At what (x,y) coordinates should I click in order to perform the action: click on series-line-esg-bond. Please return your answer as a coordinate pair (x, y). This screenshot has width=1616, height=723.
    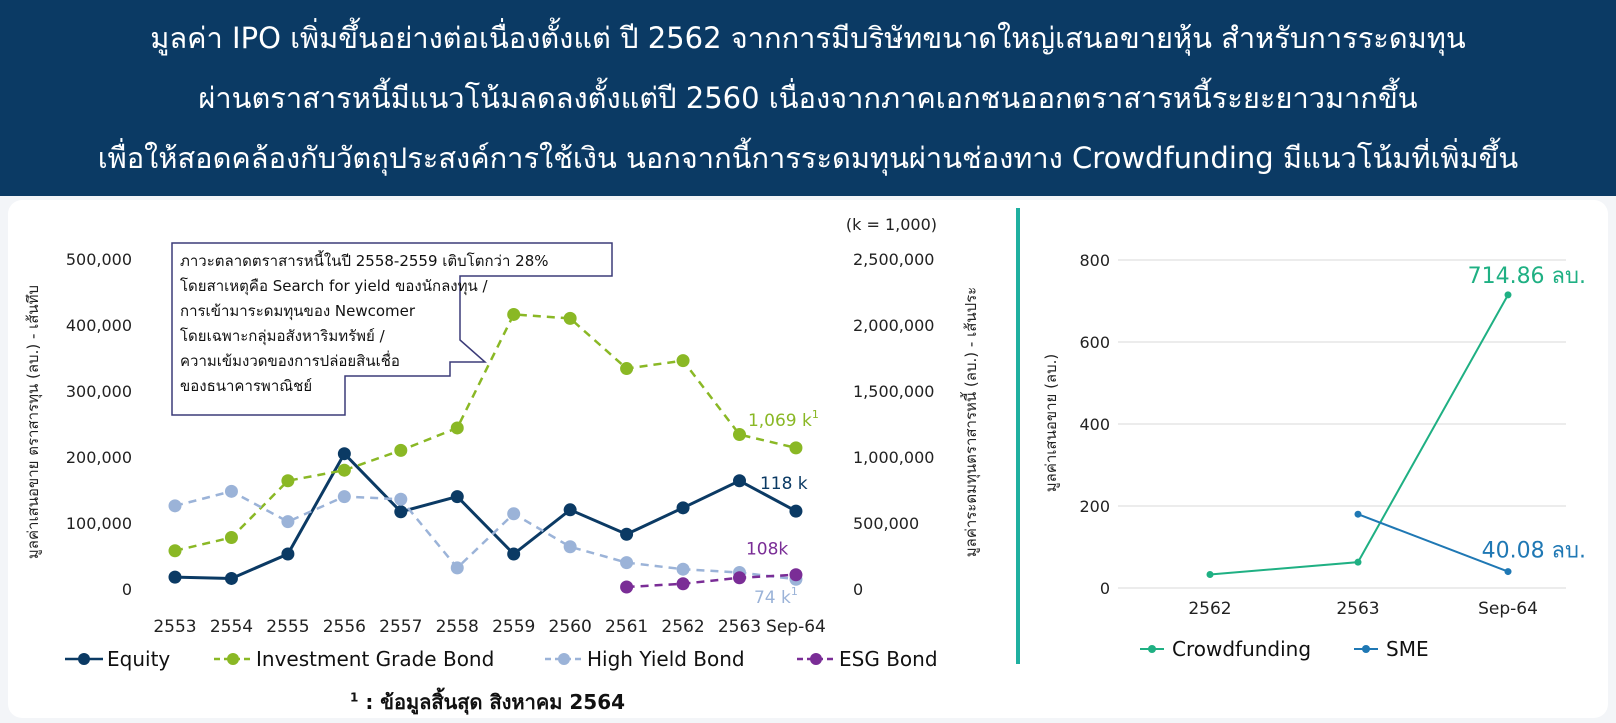
    Looking at the image, I should click on (711, 581).